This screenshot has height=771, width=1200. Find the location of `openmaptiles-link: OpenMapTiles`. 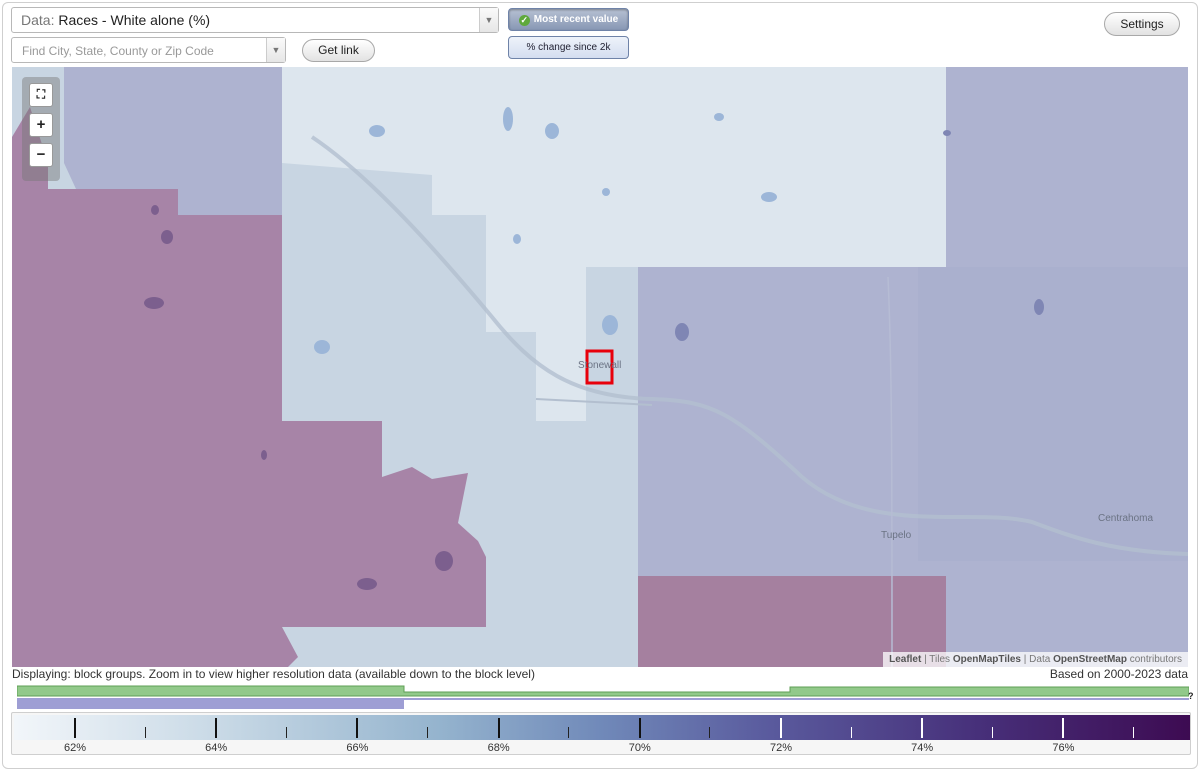

openmaptiles-link: OpenMapTiles is located at coordinates (986, 659).